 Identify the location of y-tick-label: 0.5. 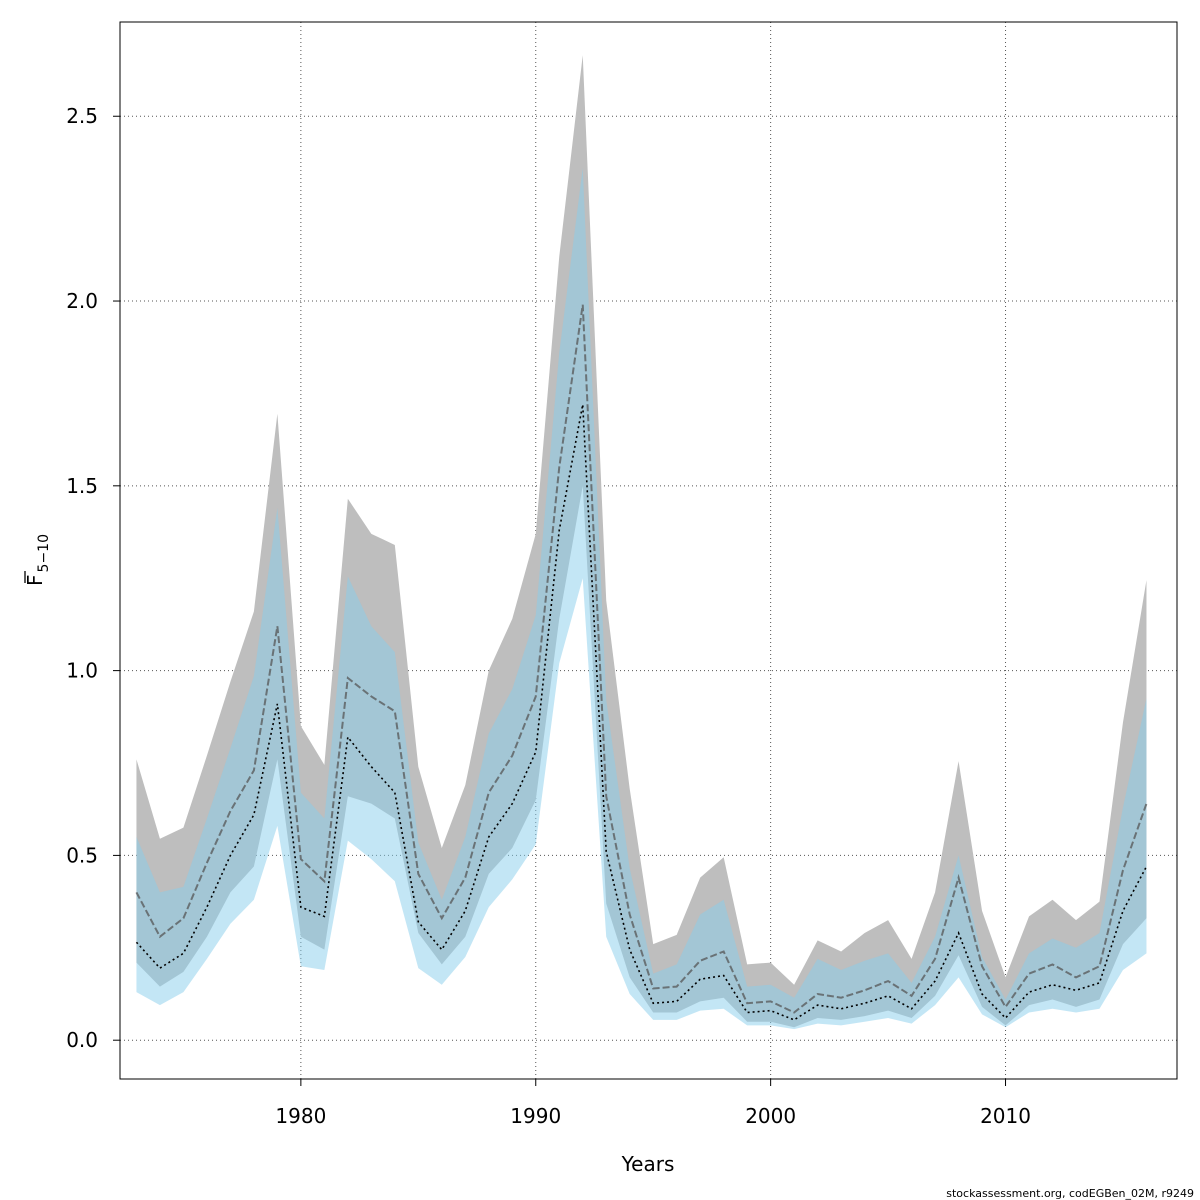
(82, 855).